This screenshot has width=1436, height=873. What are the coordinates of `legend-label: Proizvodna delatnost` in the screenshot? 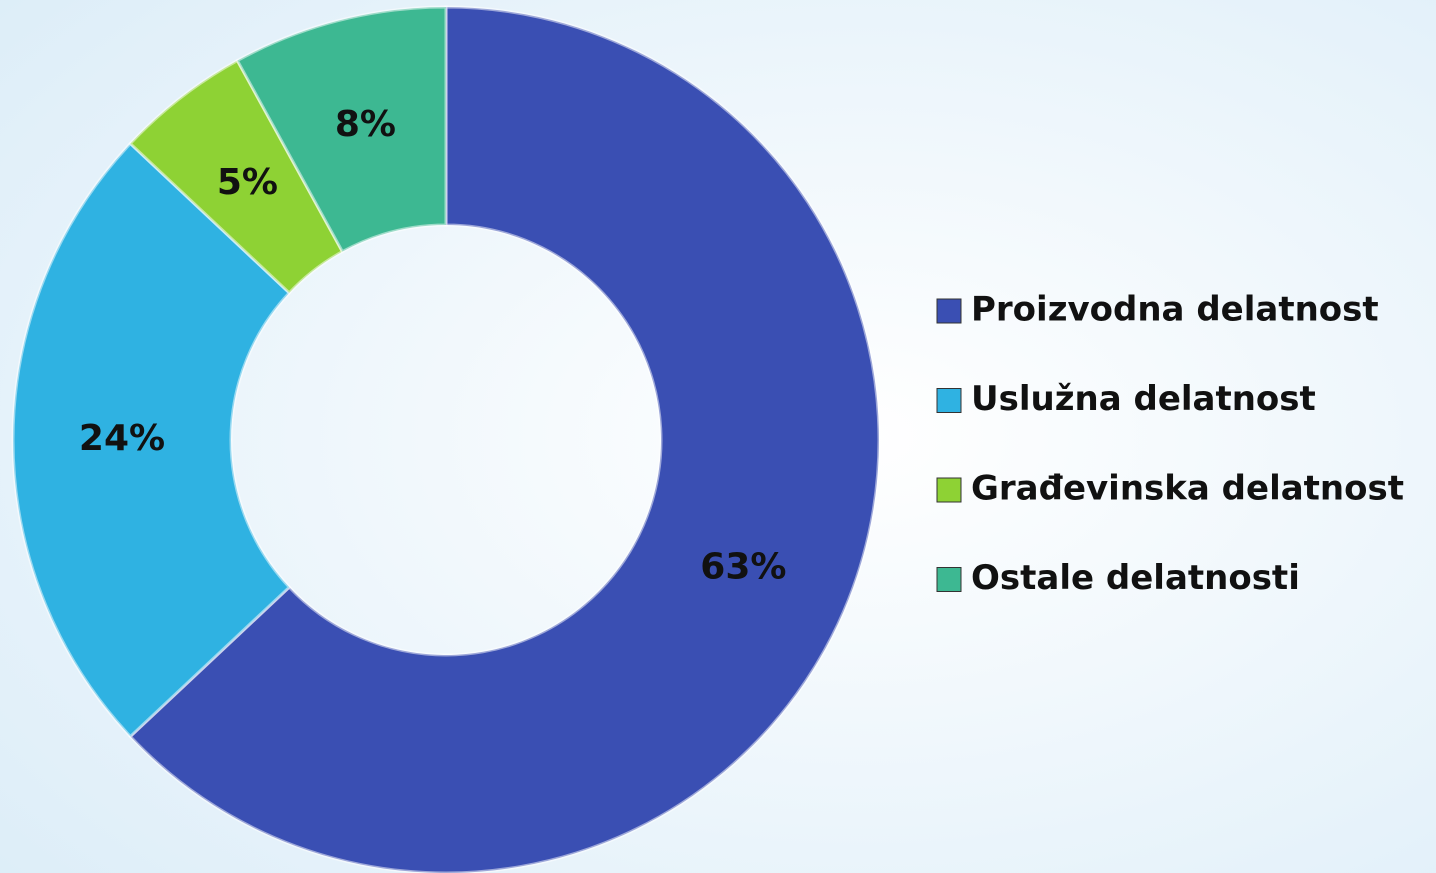 It's located at (1175, 310).